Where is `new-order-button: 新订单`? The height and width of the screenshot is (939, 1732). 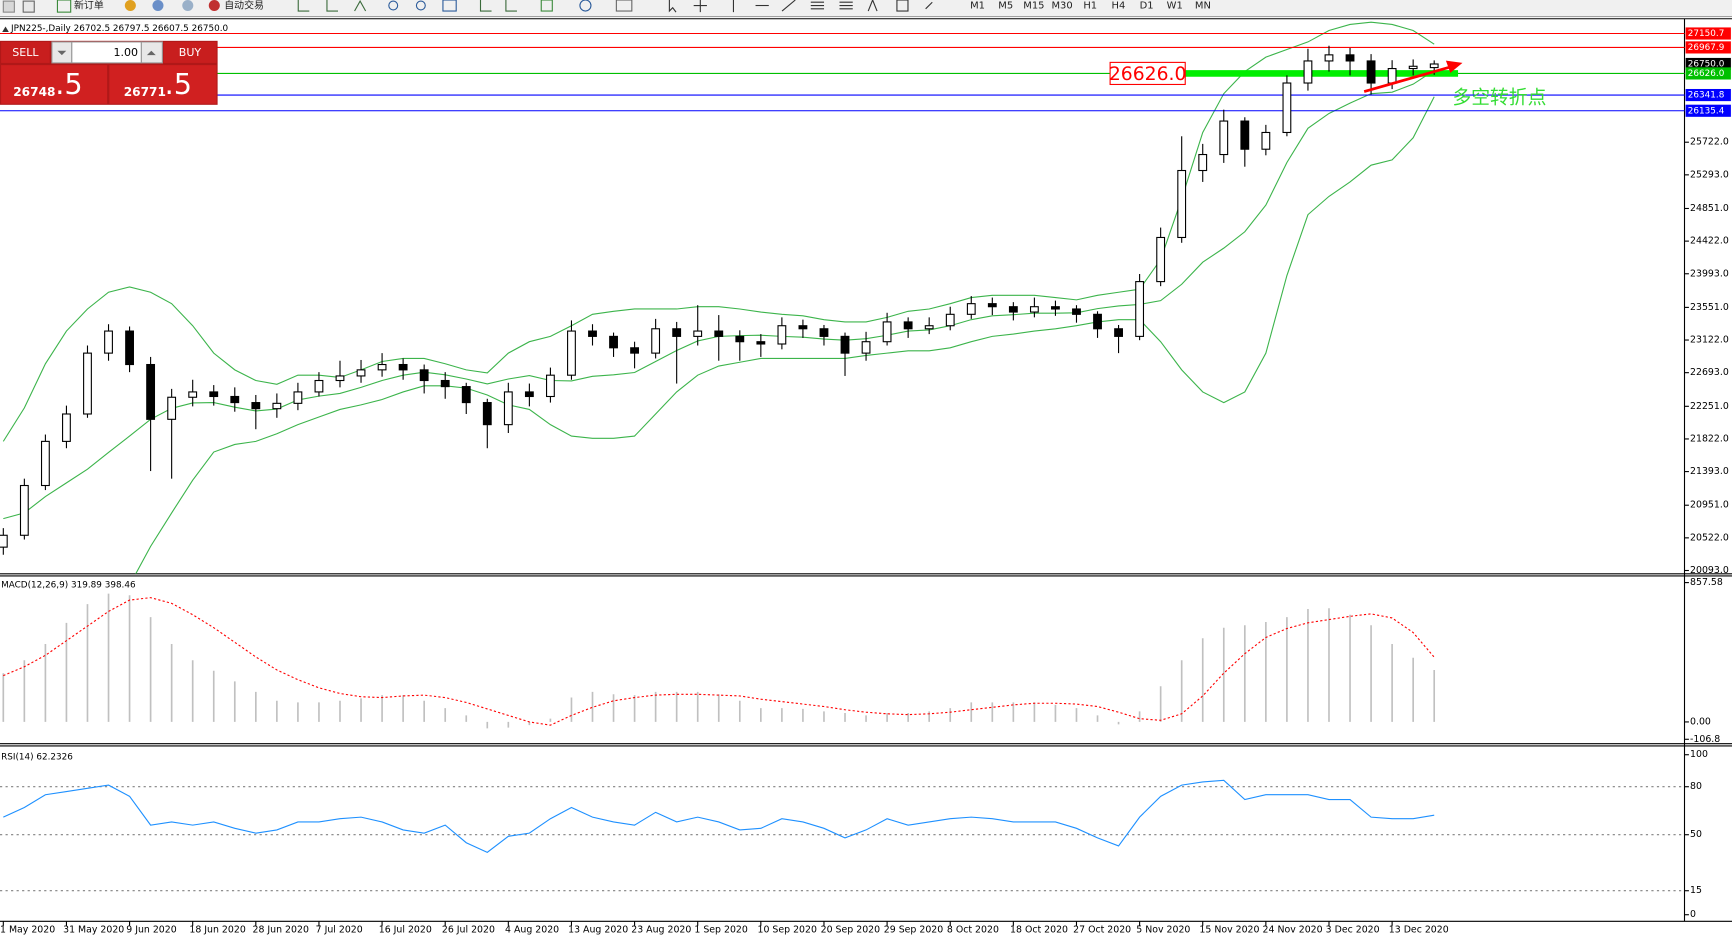 new-order-button: 新订单 is located at coordinates (80, 6).